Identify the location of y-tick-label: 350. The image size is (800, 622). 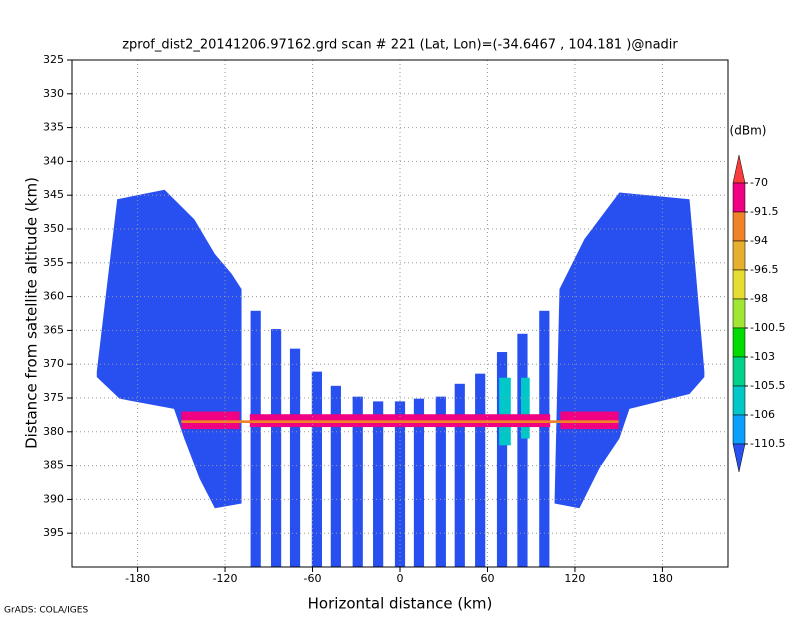
(53, 228).